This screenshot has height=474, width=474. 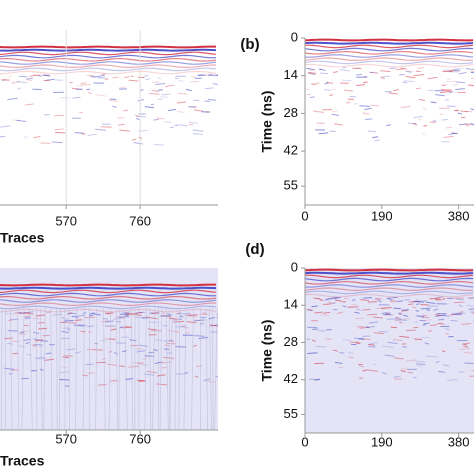 I want to click on y-tick-label: 14, so click(x=291, y=74).